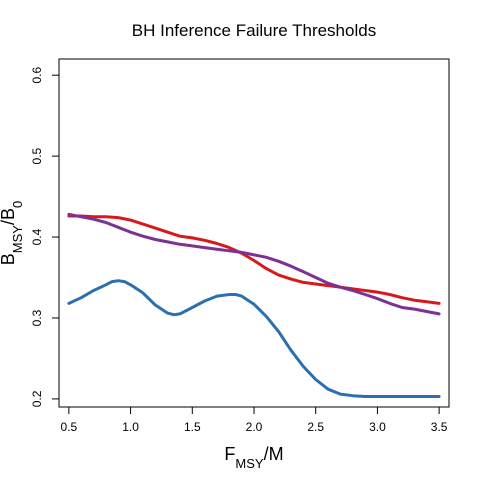 Image resolution: width=480 pixels, height=480 pixels. Describe the element at coordinates (253, 457) in the screenshot. I see `x-axis-label: FMSY/M` at that location.